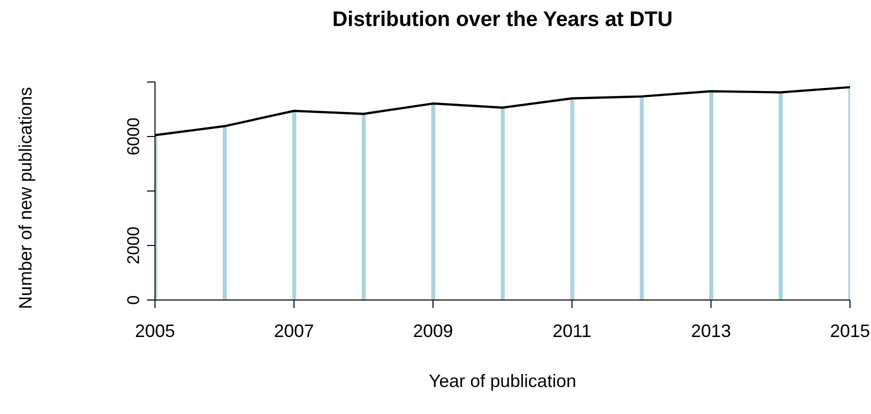 Image resolution: width=871 pixels, height=414 pixels. What do you see at coordinates (133, 137) in the screenshot?
I see `y-tick-label: 6000` at bounding box center [133, 137].